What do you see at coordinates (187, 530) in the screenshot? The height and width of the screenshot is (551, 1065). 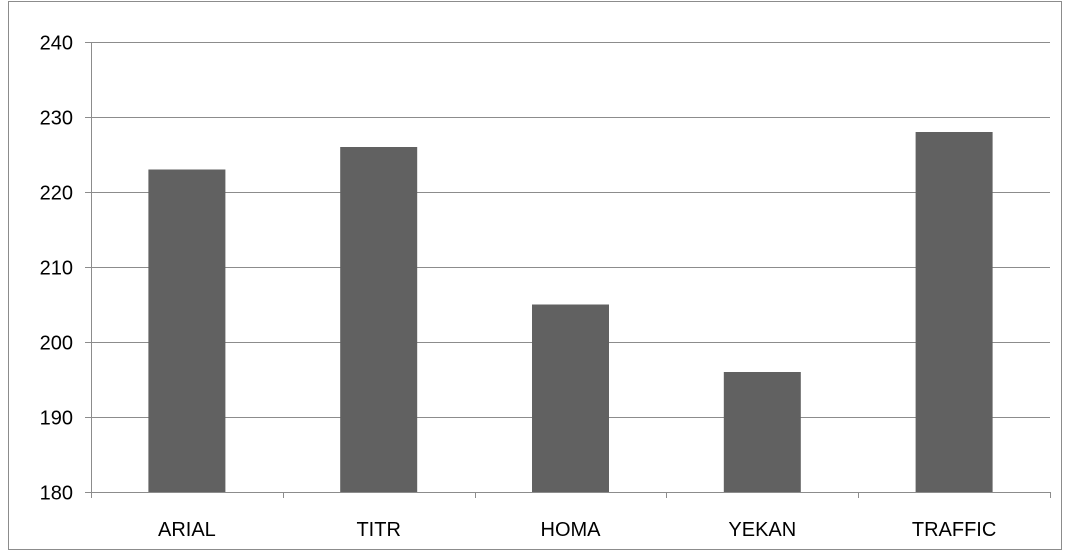 I see `x-tick-label-arial: ARIAL` at bounding box center [187, 530].